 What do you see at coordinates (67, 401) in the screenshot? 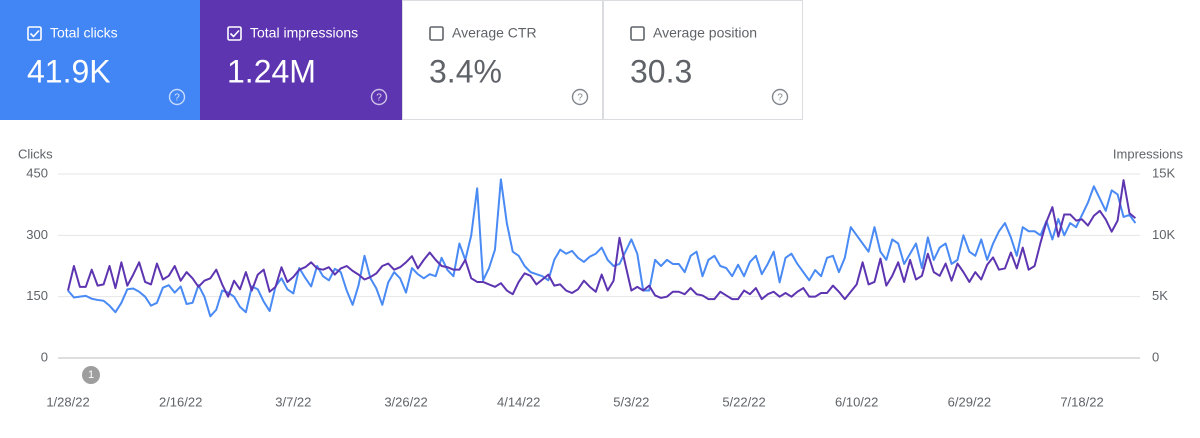
I see `x-tick-label: 1/28/22` at bounding box center [67, 401].